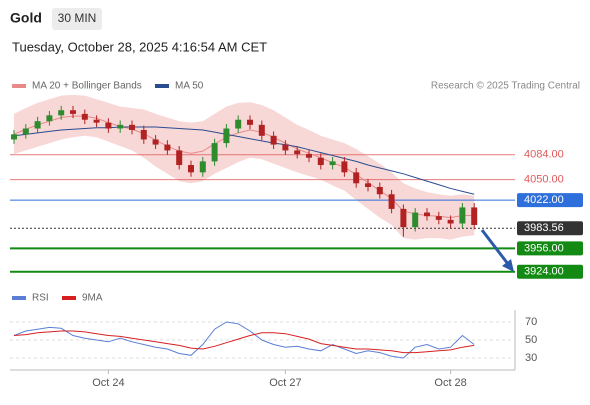 The image size is (590, 405). I want to click on level-label: 3924.00, so click(544, 272).